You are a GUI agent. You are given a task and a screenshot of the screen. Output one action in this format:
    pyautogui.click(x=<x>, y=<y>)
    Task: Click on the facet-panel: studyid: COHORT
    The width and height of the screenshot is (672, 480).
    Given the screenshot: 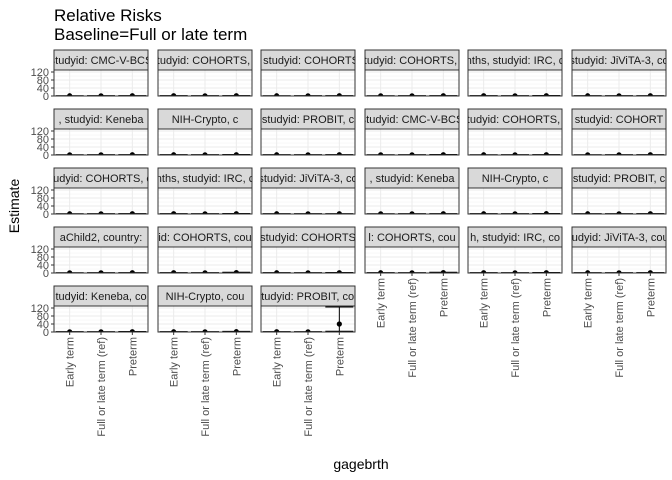 What is the action you would take?
    pyautogui.click(x=619, y=132)
    